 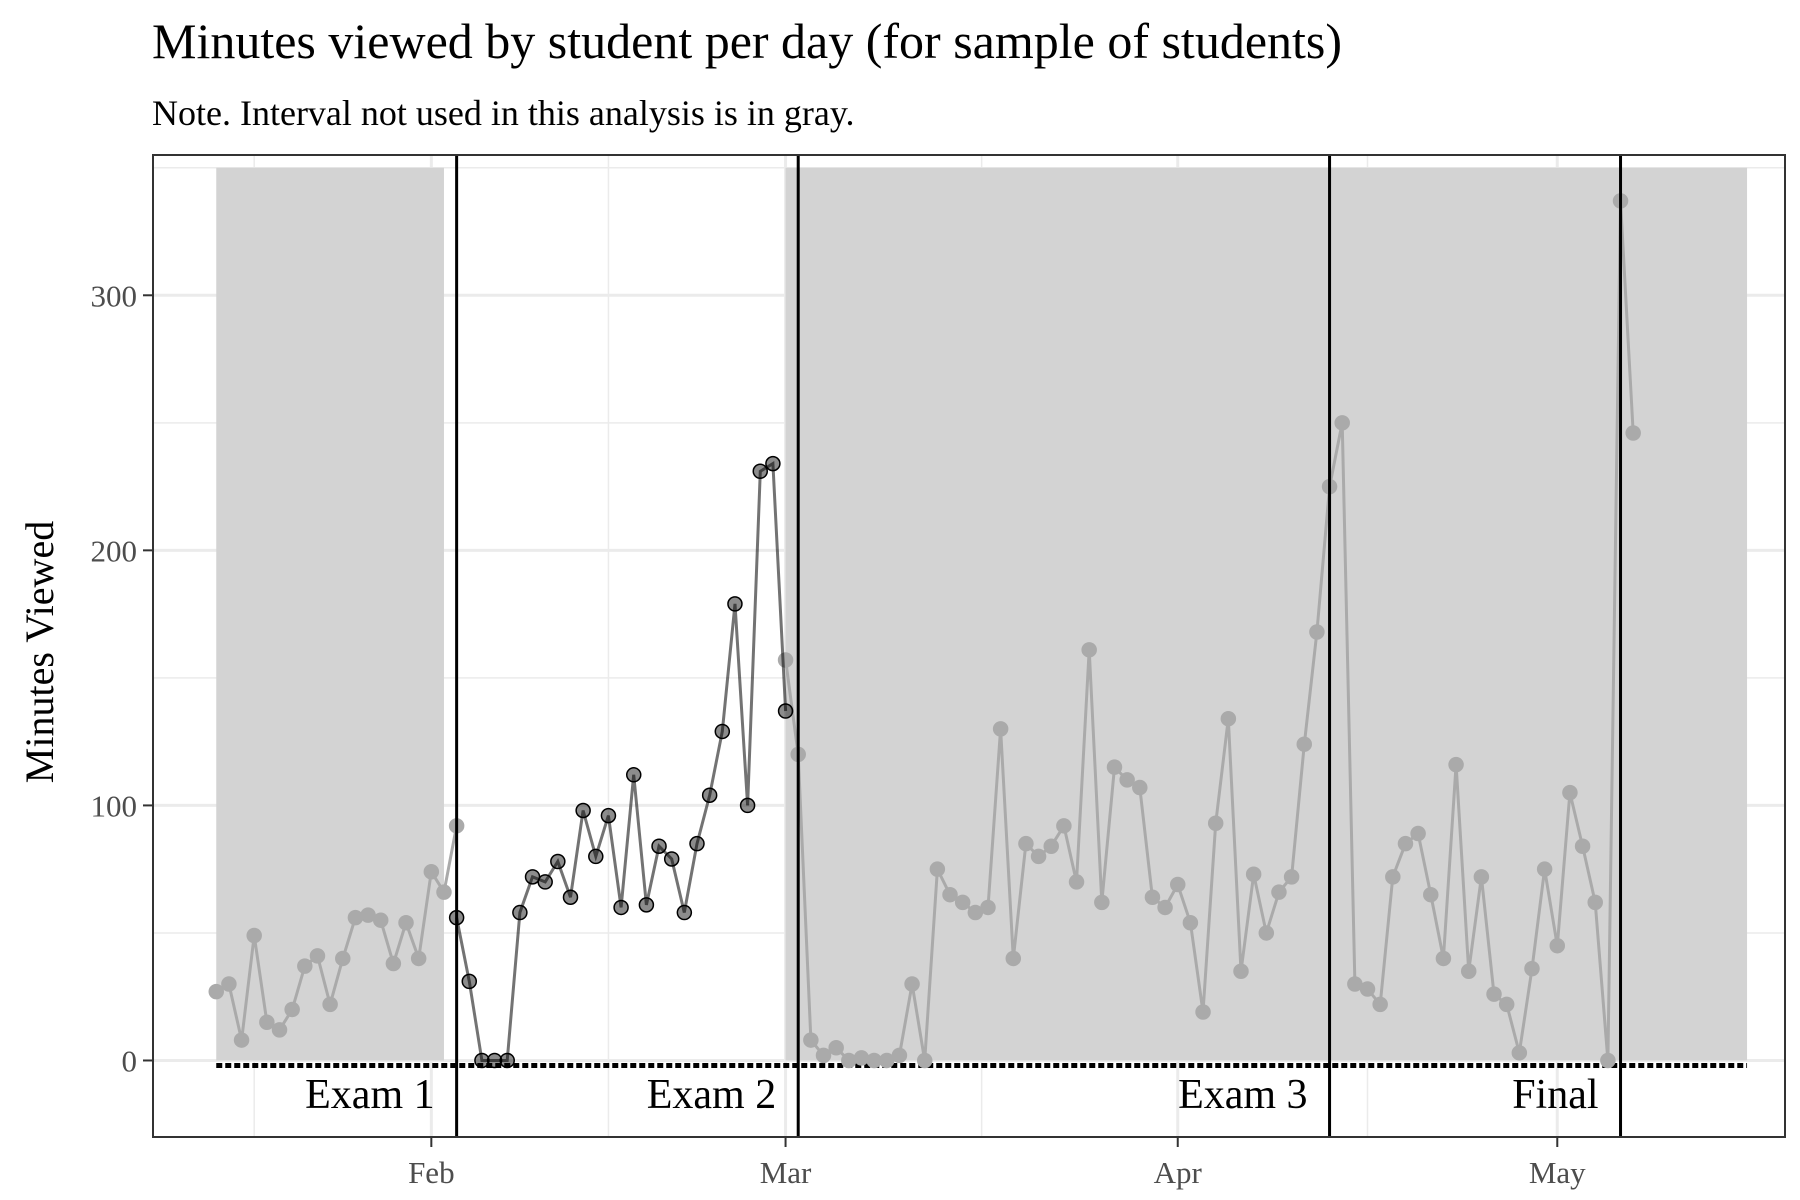 I want to click on exam-label: Final, so click(x=1555, y=1095).